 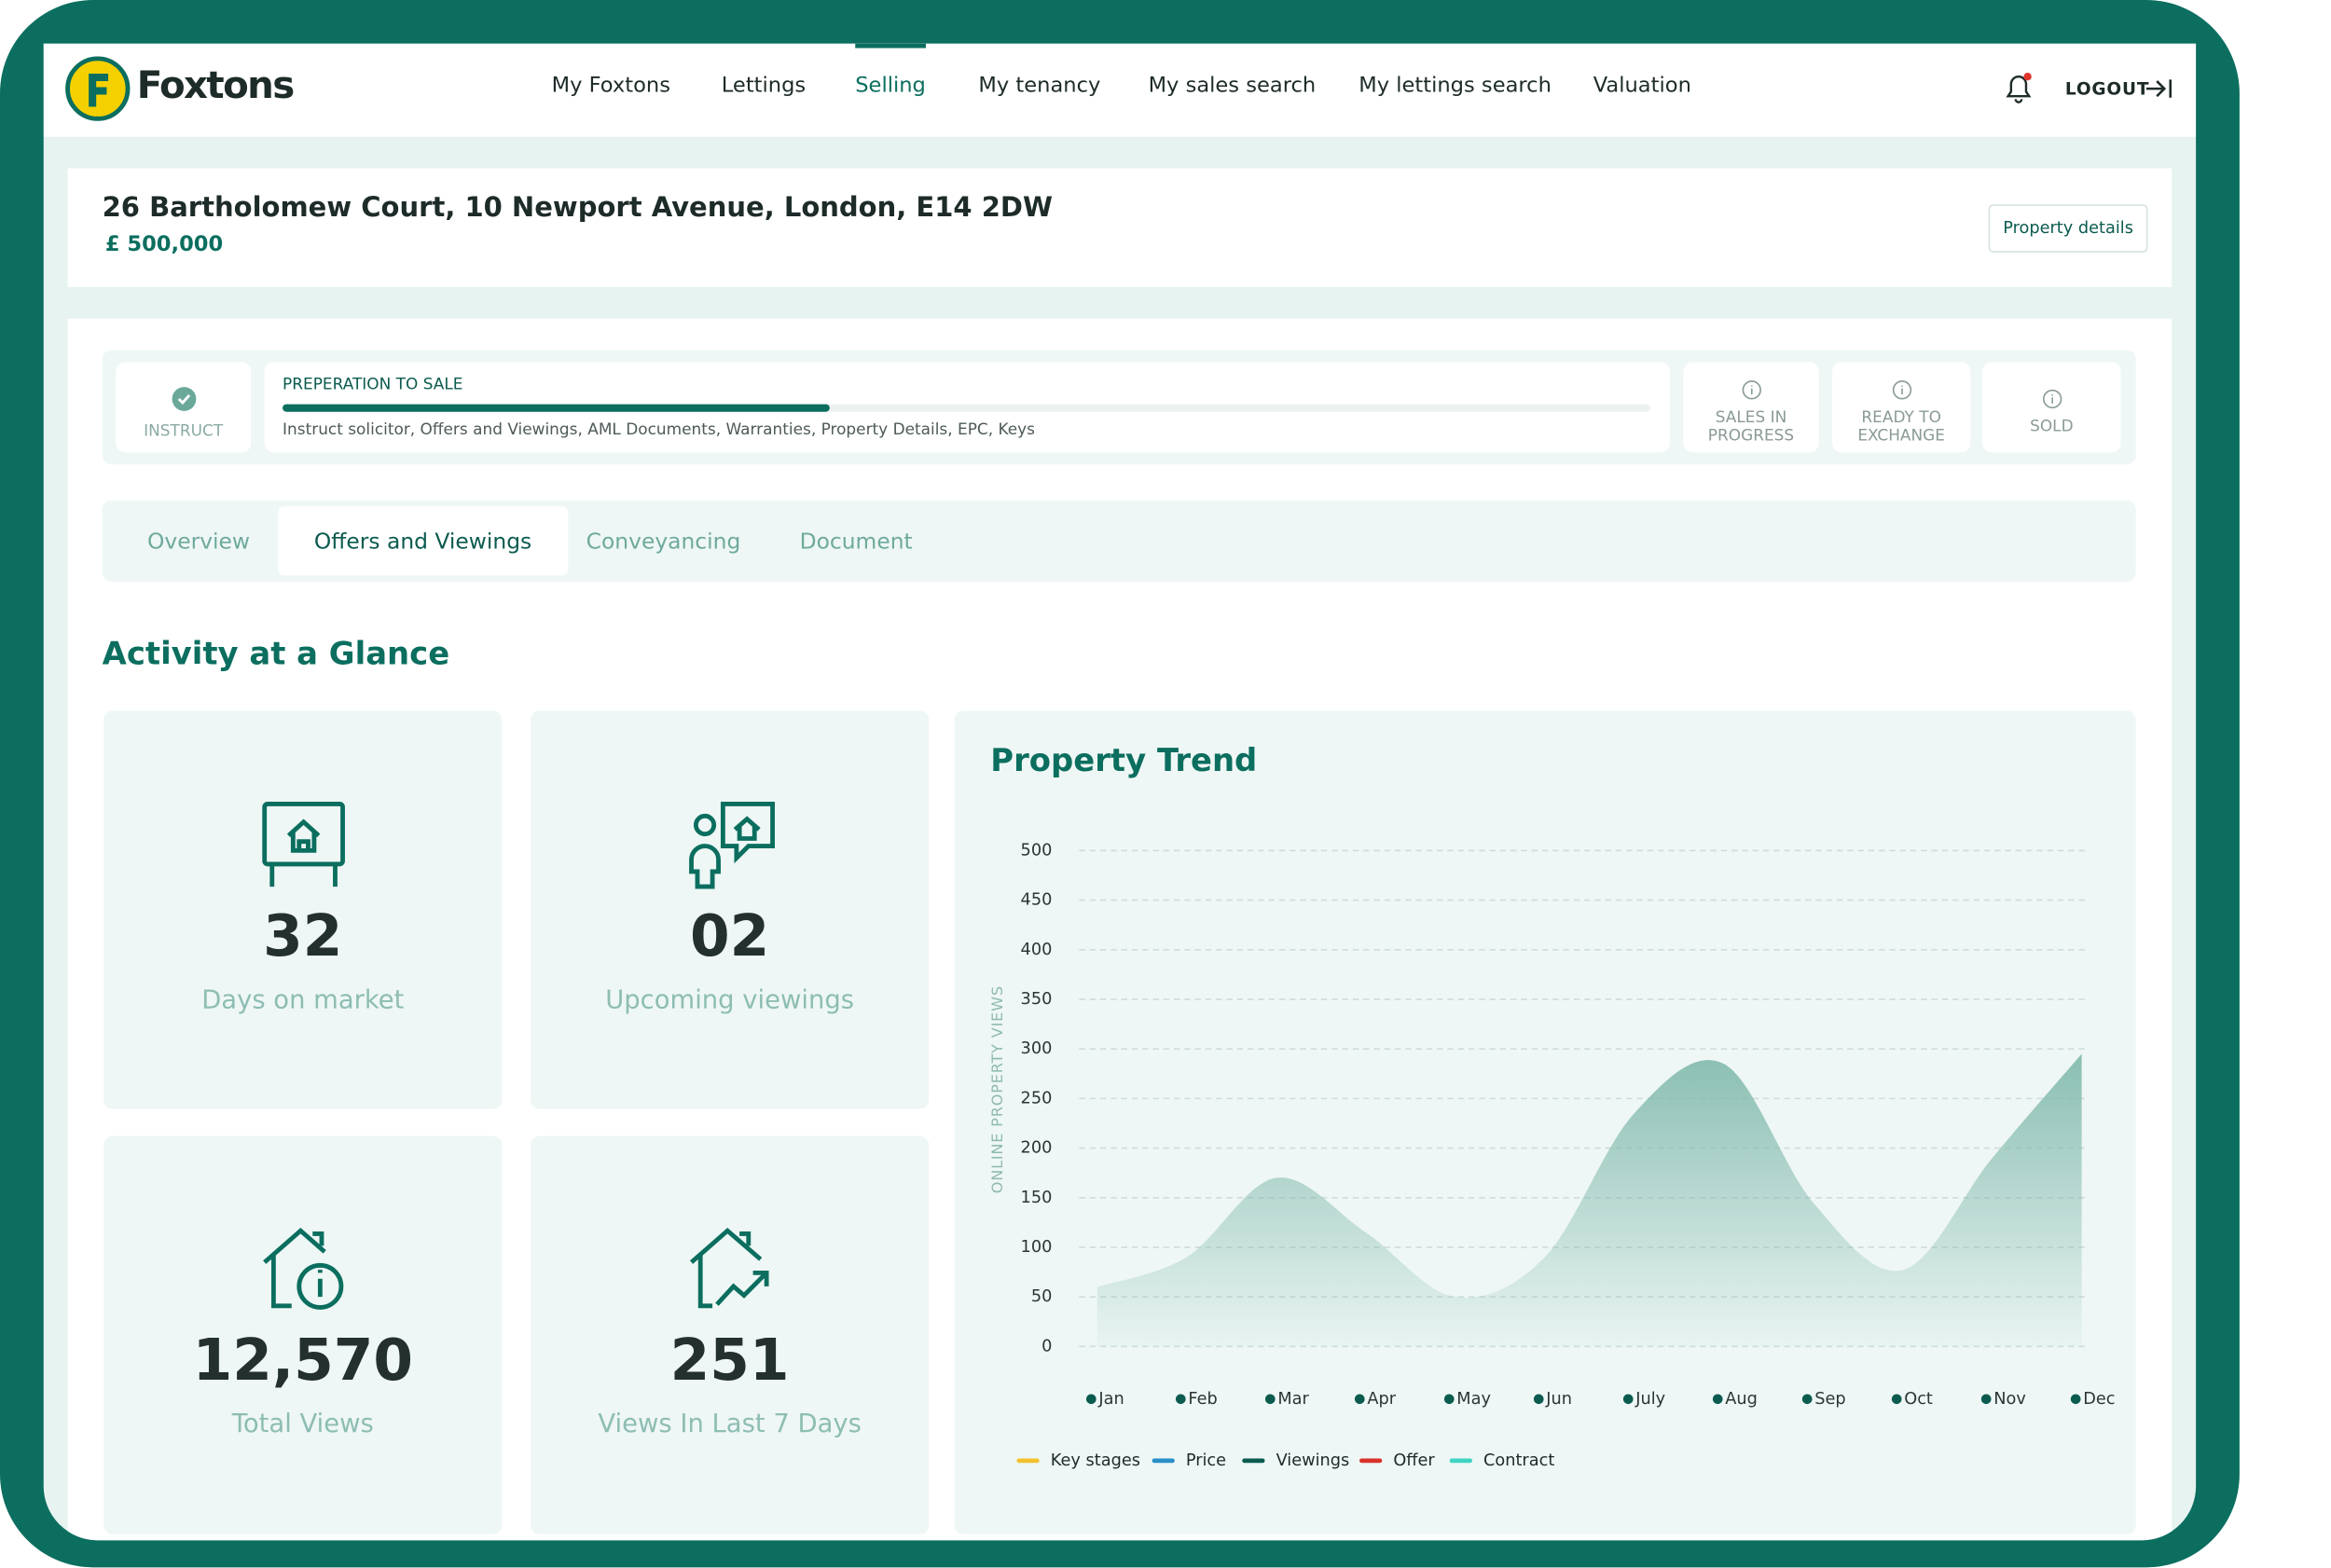 What do you see at coordinates (2019, 89) in the screenshot?
I see `bell-icon` at bounding box center [2019, 89].